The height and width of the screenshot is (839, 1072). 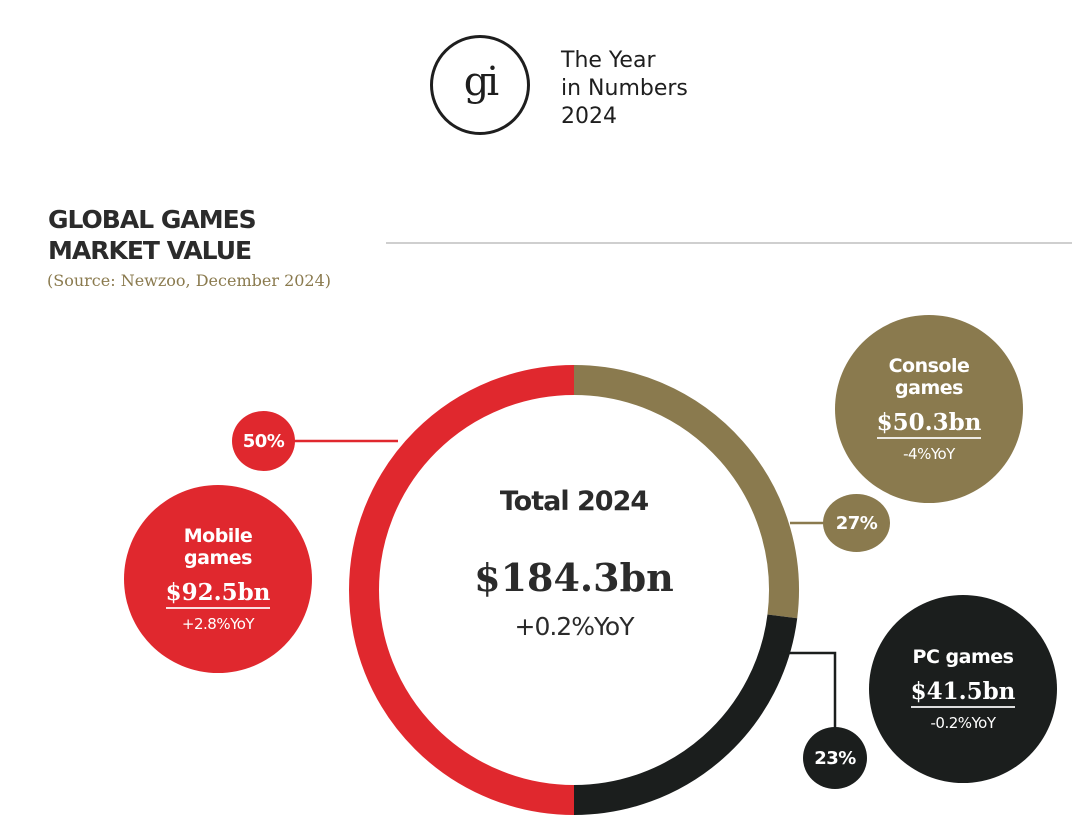 I want to click on gi-logo: gi, so click(x=480, y=85).